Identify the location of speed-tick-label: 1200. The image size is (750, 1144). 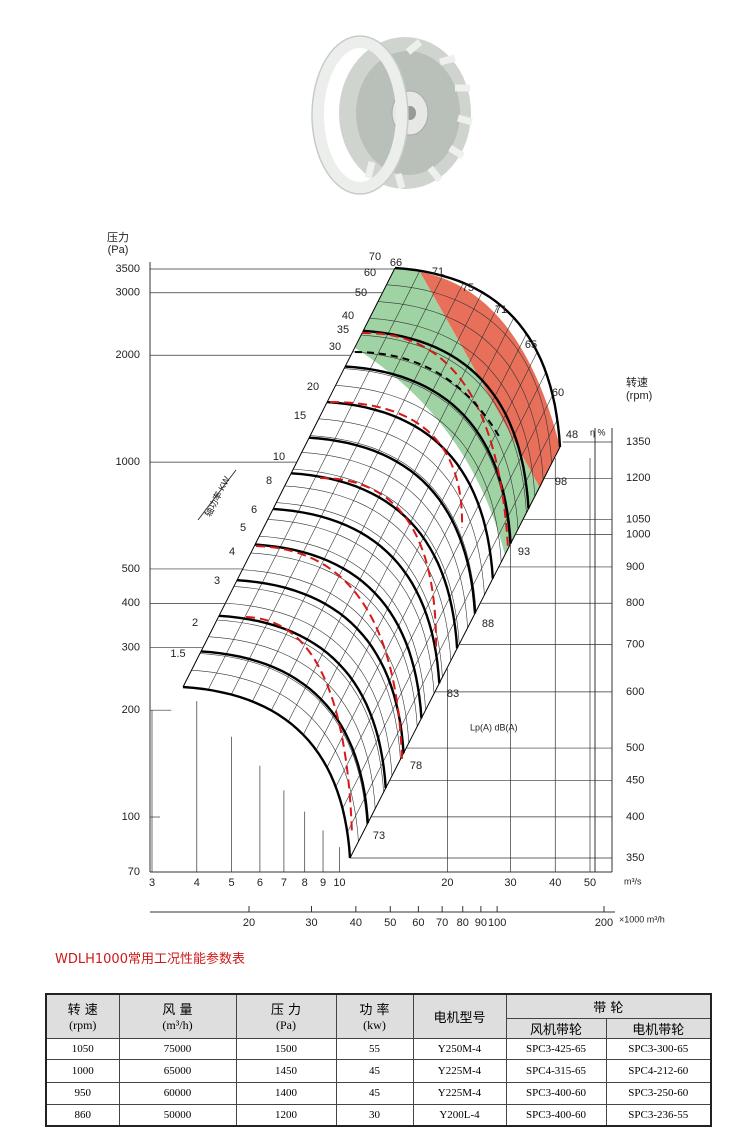
(638, 478).